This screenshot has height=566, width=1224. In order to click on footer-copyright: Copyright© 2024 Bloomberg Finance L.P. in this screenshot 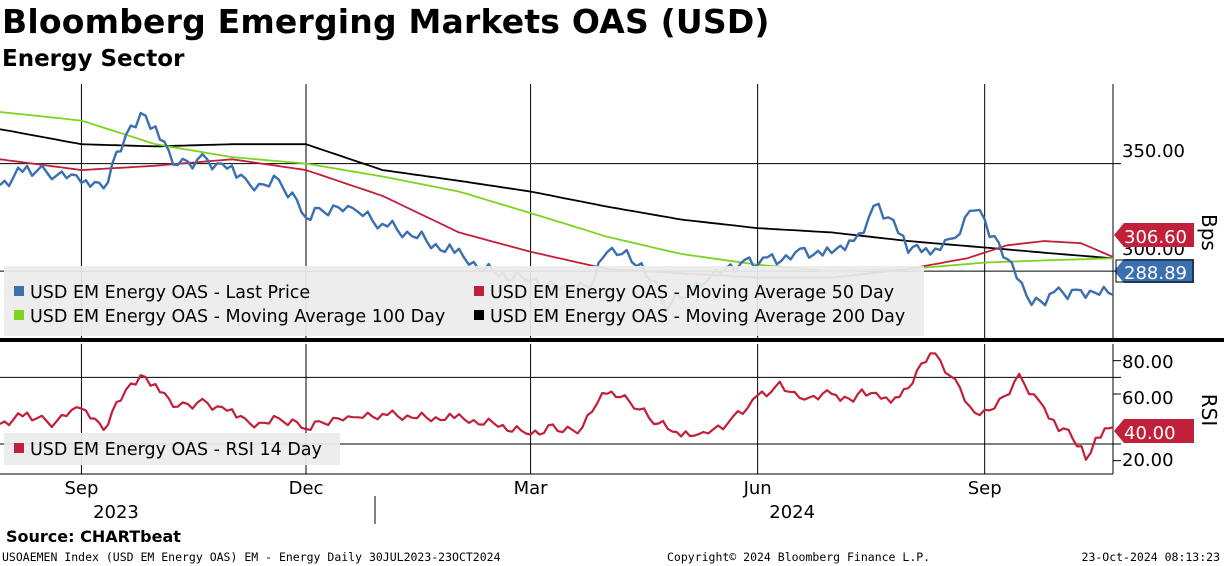, I will do `click(799, 557)`.